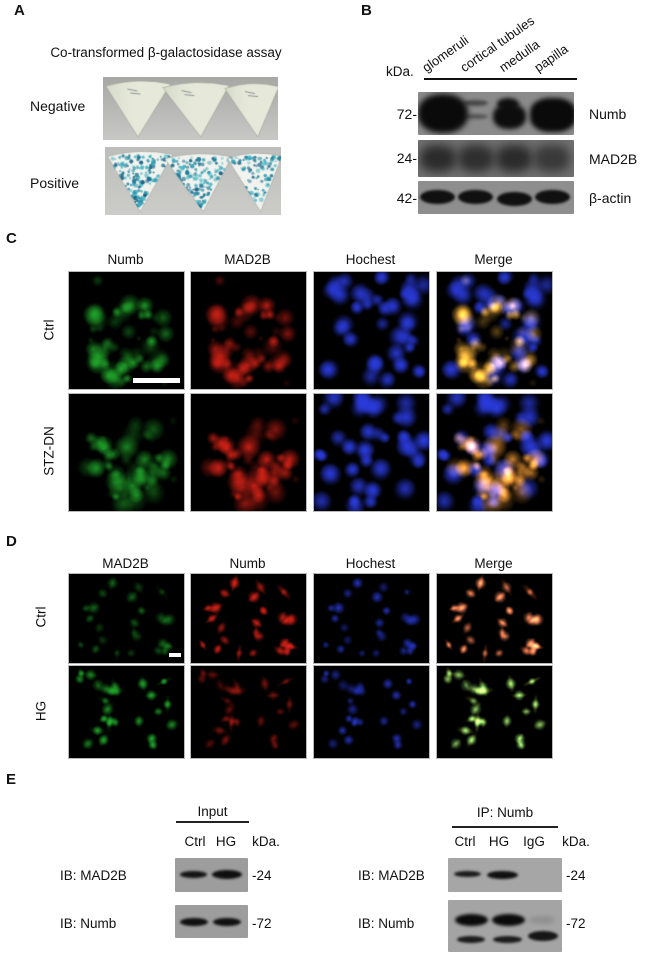  Describe the element at coordinates (613, 159) in the screenshot. I see `protein-label-mad2b: MAD2B` at that location.